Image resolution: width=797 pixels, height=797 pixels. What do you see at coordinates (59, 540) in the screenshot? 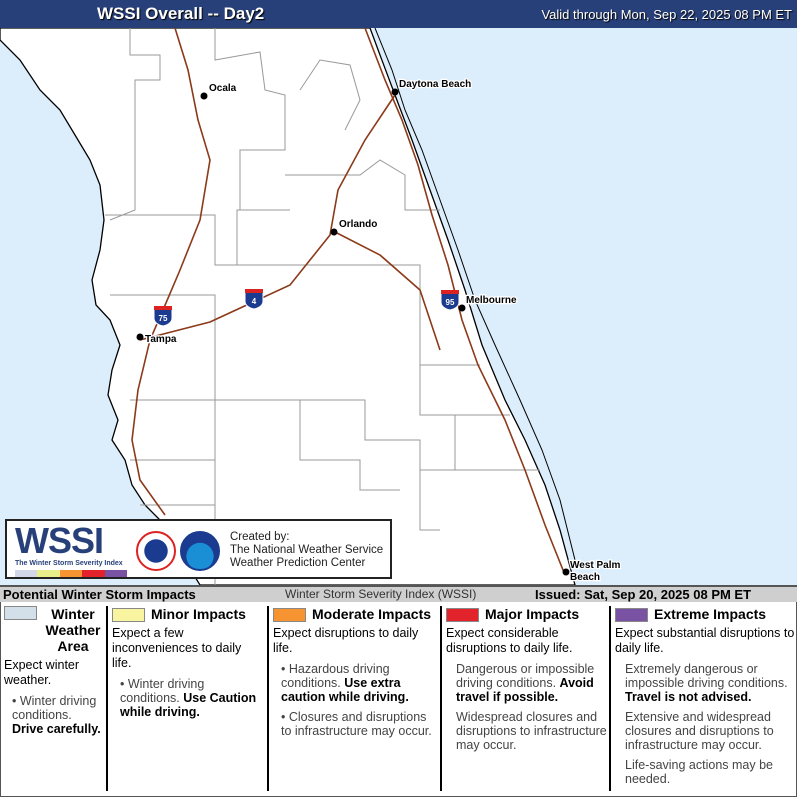
I see `wssi-logo: WSSI` at bounding box center [59, 540].